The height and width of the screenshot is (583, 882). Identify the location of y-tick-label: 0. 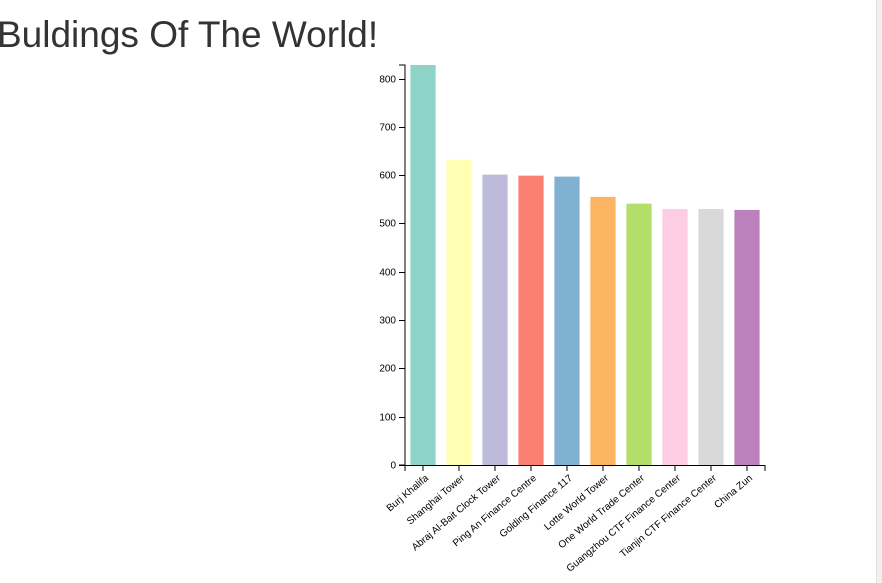
(393, 466).